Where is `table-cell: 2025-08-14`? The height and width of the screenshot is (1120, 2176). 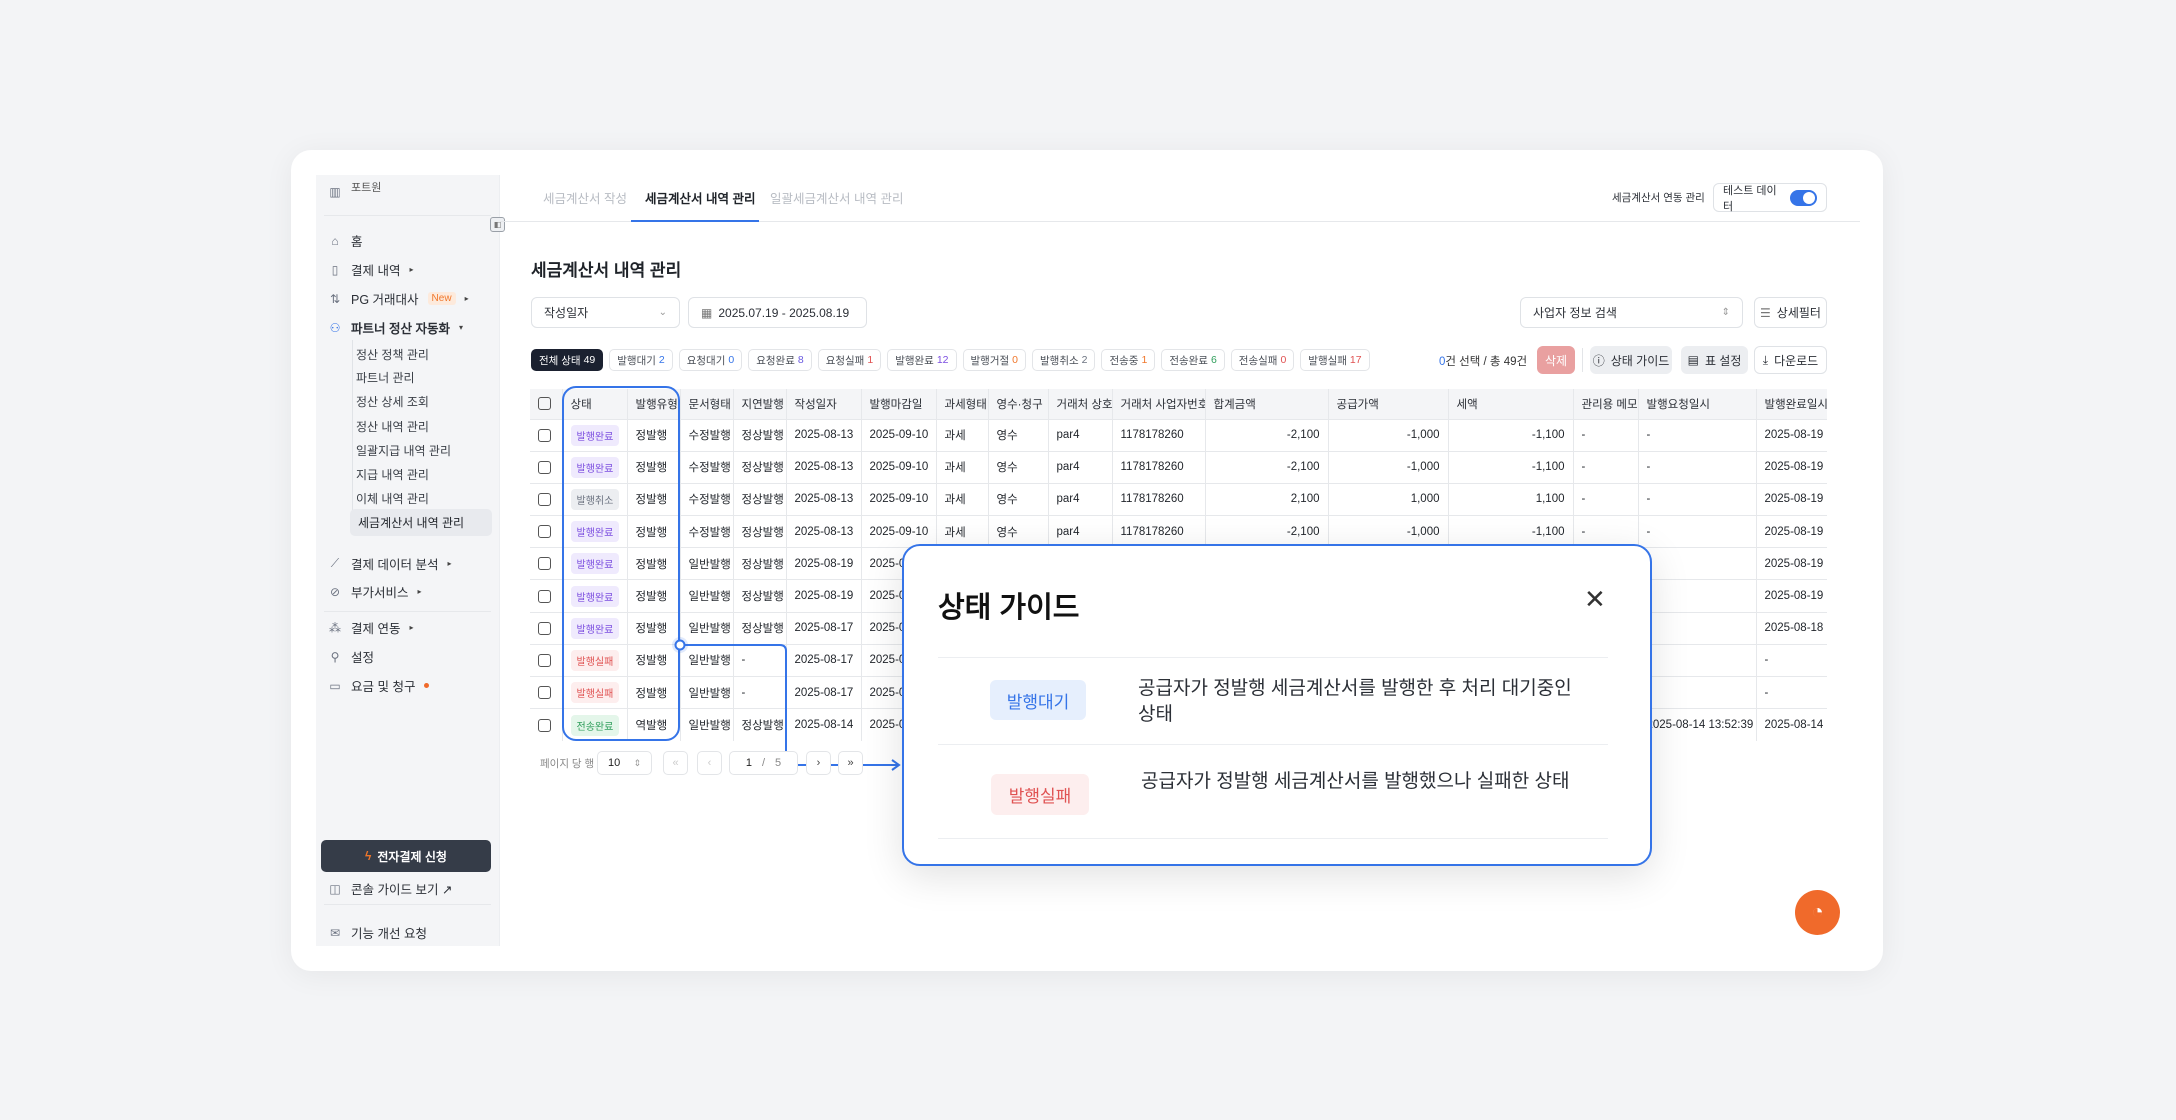 table-cell: 2025-08-14 is located at coordinates (824, 724).